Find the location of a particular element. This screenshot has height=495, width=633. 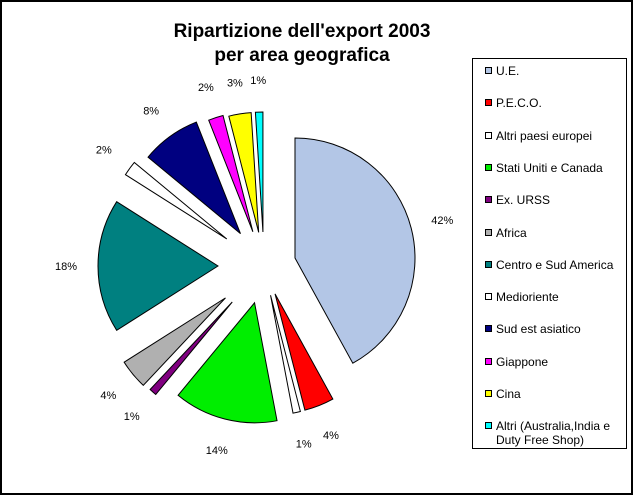

legend-label: Stati Uniti e Canada is located at coordinates (549, 167).